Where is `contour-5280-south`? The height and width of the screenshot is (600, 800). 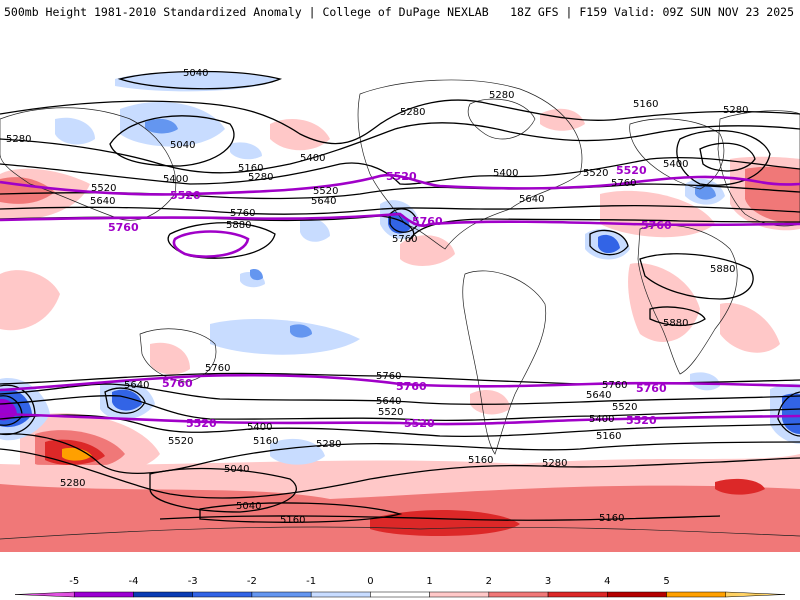
contour-5280-south is located at coordinates (400, 454).